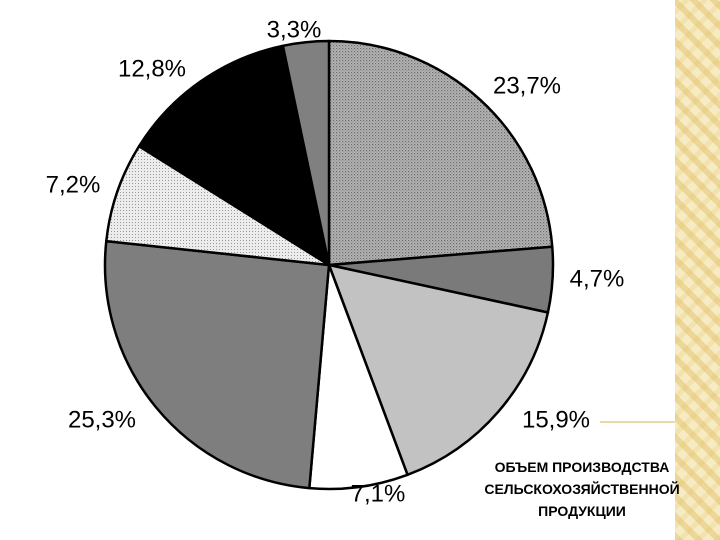  What do you see at coordinates (378, 494) in the screenshot?
I see `slice-data-label: 7,1%` at bounding box center [378, 494].